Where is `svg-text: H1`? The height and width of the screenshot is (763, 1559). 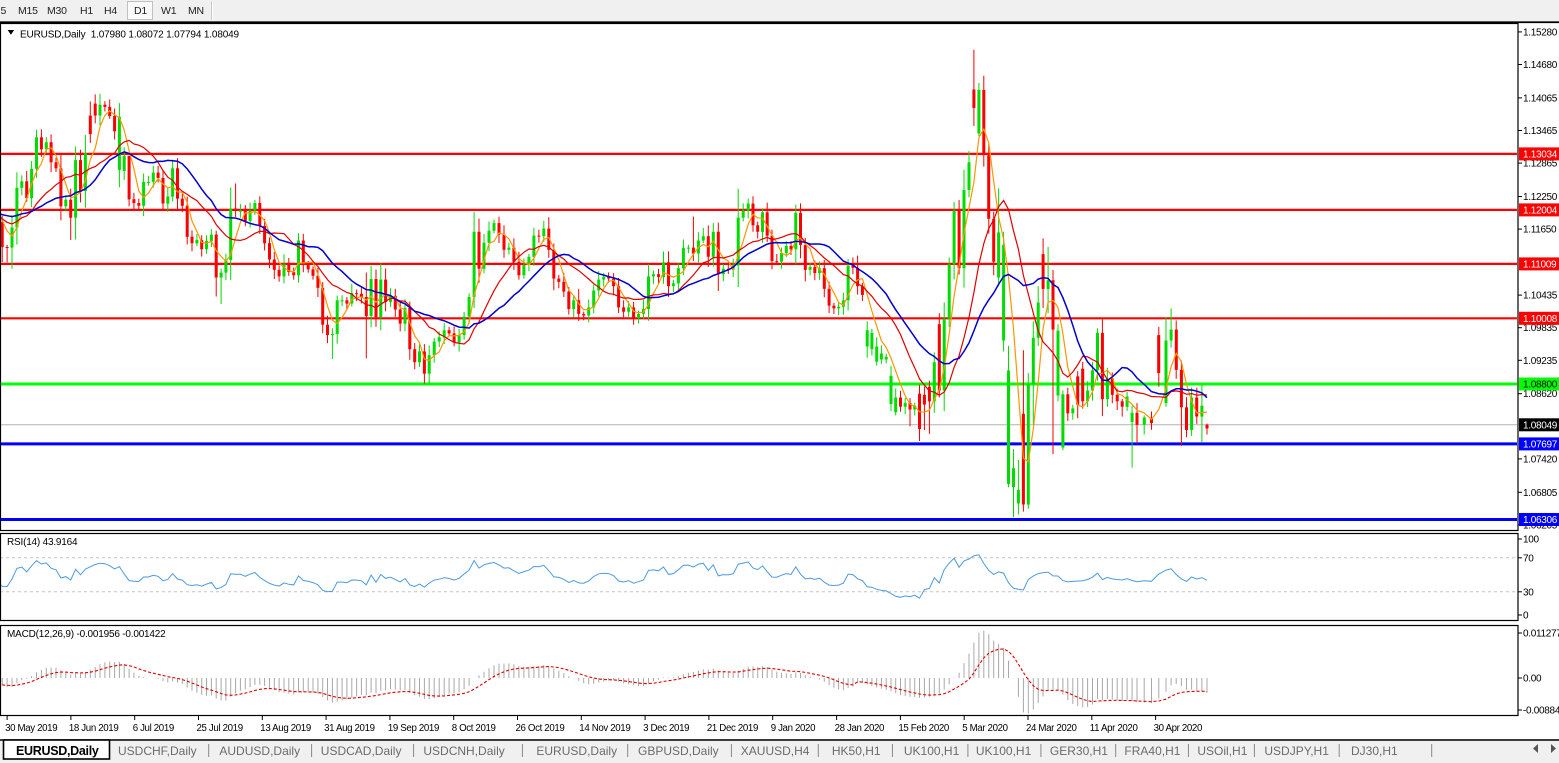
svg-text: H1 is located at coordinates (86, 11).